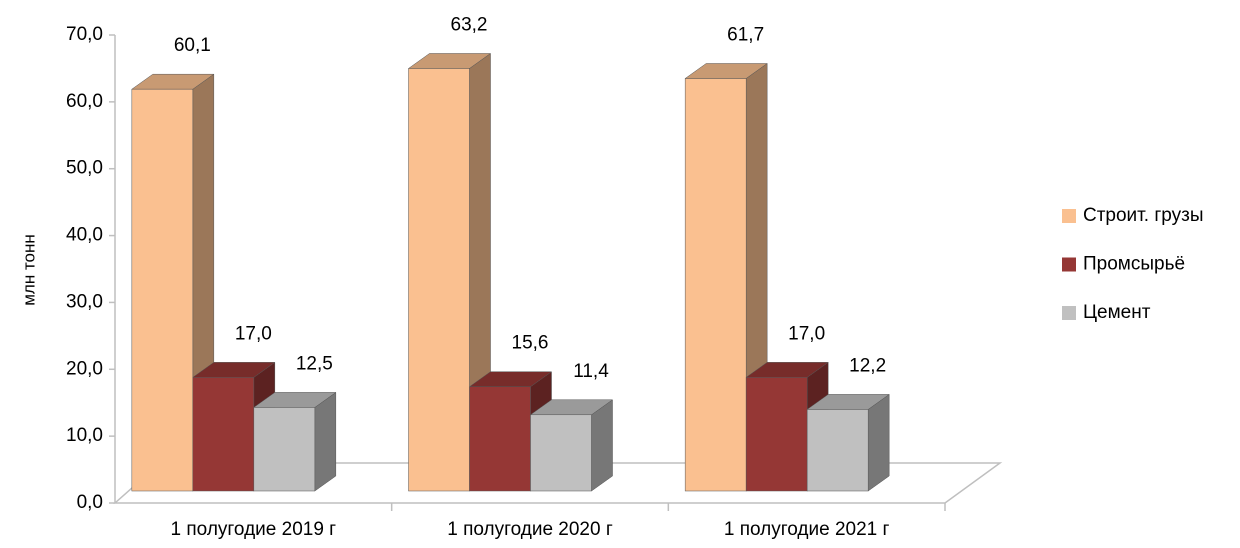  I want to click on y-tick-label: 10,0, so click(84, 435).